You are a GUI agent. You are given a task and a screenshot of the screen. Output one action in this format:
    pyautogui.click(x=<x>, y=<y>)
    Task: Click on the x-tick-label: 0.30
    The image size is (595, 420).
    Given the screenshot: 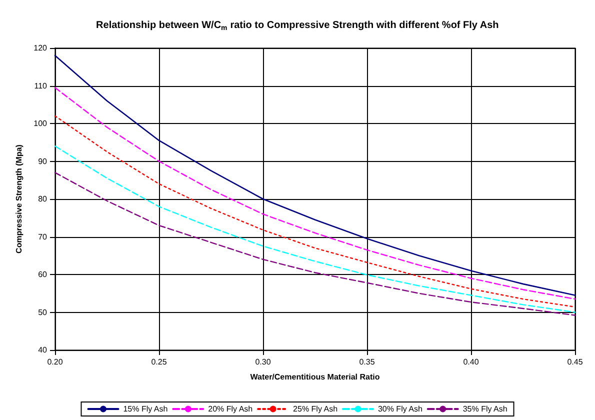 What is the action you would take?
    pyautogui.click(x=263, y=362)
    